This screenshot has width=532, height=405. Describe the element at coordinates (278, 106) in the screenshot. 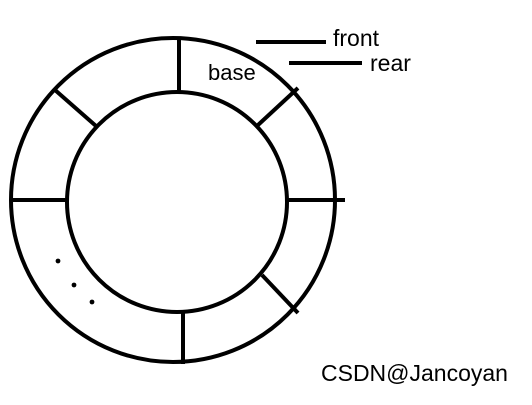

I see `slot-divider-upper-right` at that location.